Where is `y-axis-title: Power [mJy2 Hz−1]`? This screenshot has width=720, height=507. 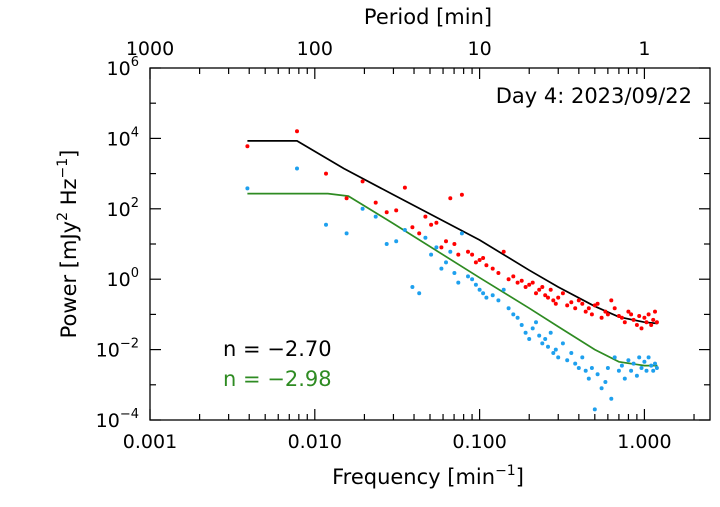
y-axis-title: Power [mJy2 Hz−1] is located at coordinates (68, 244).